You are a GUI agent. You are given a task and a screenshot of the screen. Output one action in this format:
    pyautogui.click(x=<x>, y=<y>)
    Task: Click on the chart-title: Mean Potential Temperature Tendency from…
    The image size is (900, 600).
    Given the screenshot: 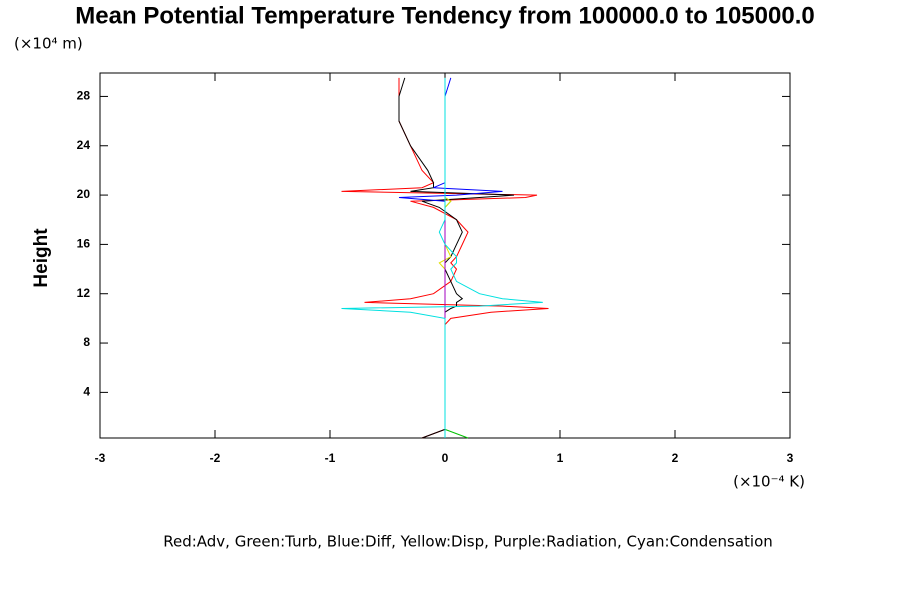 What is the action you would take?
    pyautogui.click(x=444, y=15)
    